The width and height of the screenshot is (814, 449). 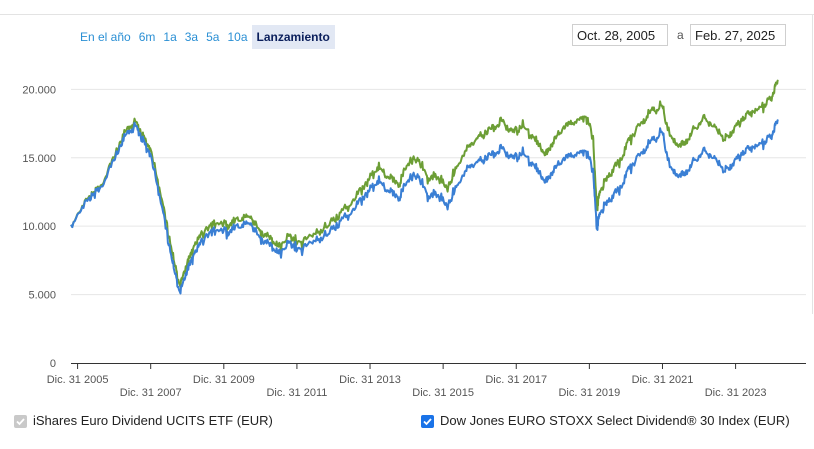 What do you see at coordinates (370, 380) in the screenshot?
I see `x-tick-label: Dic. 31 2013` at bounding box center [370, 380].